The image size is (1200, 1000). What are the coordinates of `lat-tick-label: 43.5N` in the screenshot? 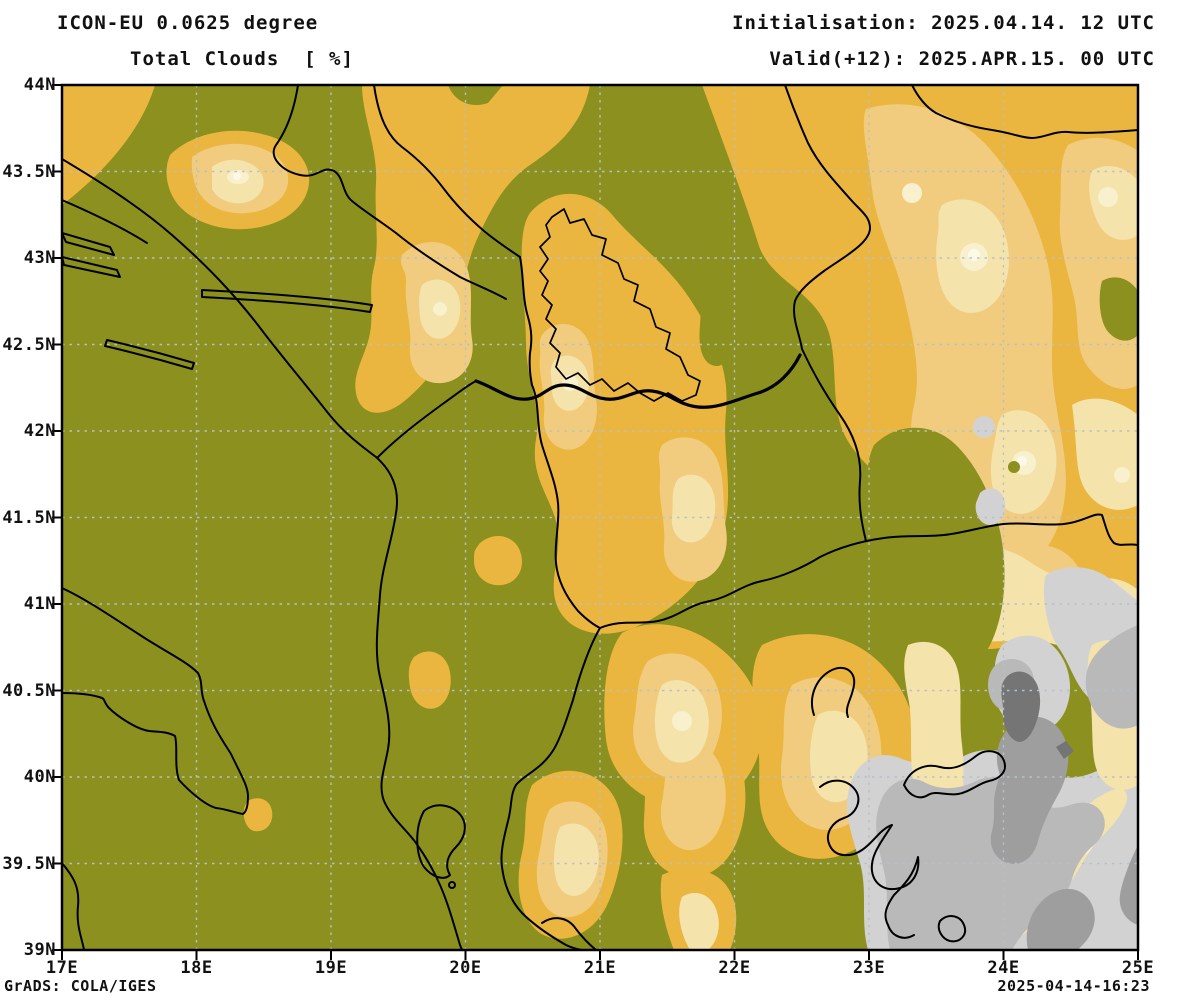 It's located at (29, 171).